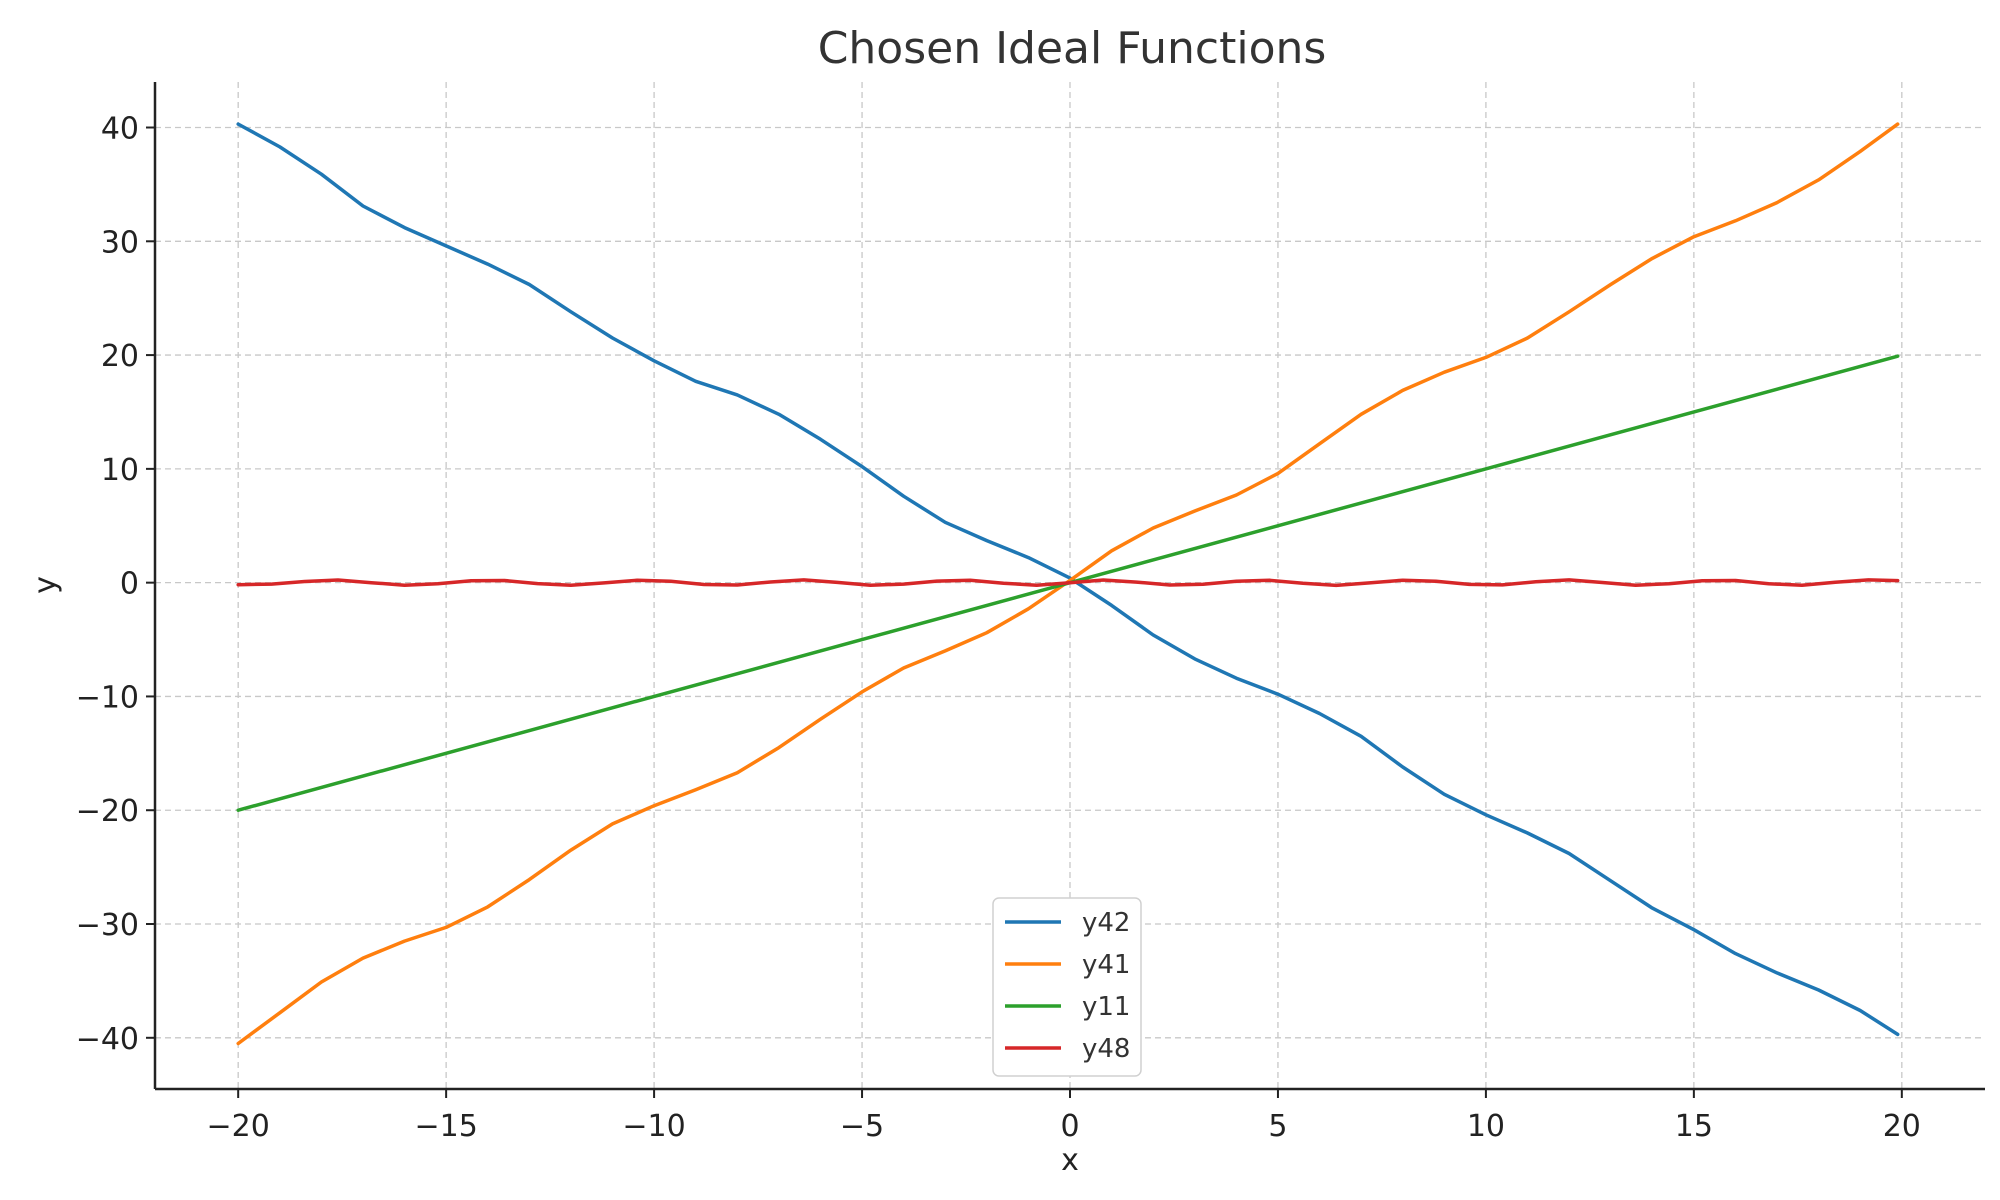 The image size is (2000, 1200). What do you see at coordinates (445, 1126) in the screenshot?
I see `x-tick-label: −15` at bounding box center [445, 1126].